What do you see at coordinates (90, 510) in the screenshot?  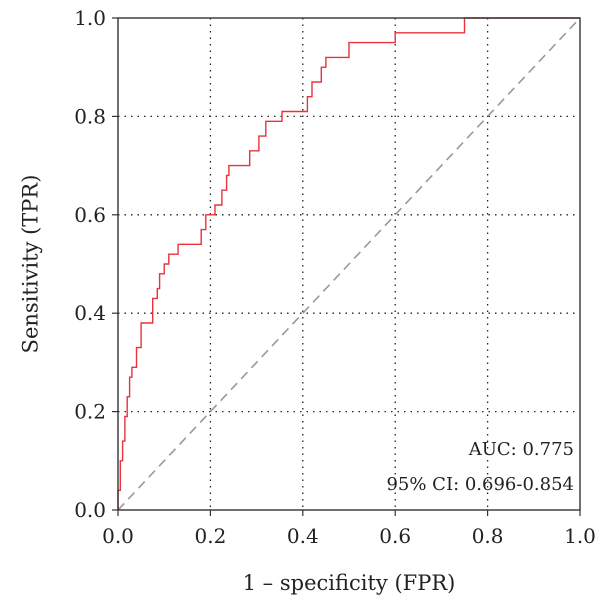 I see `y-tick-label-0: 0.0` at bounding box center [90, 510].